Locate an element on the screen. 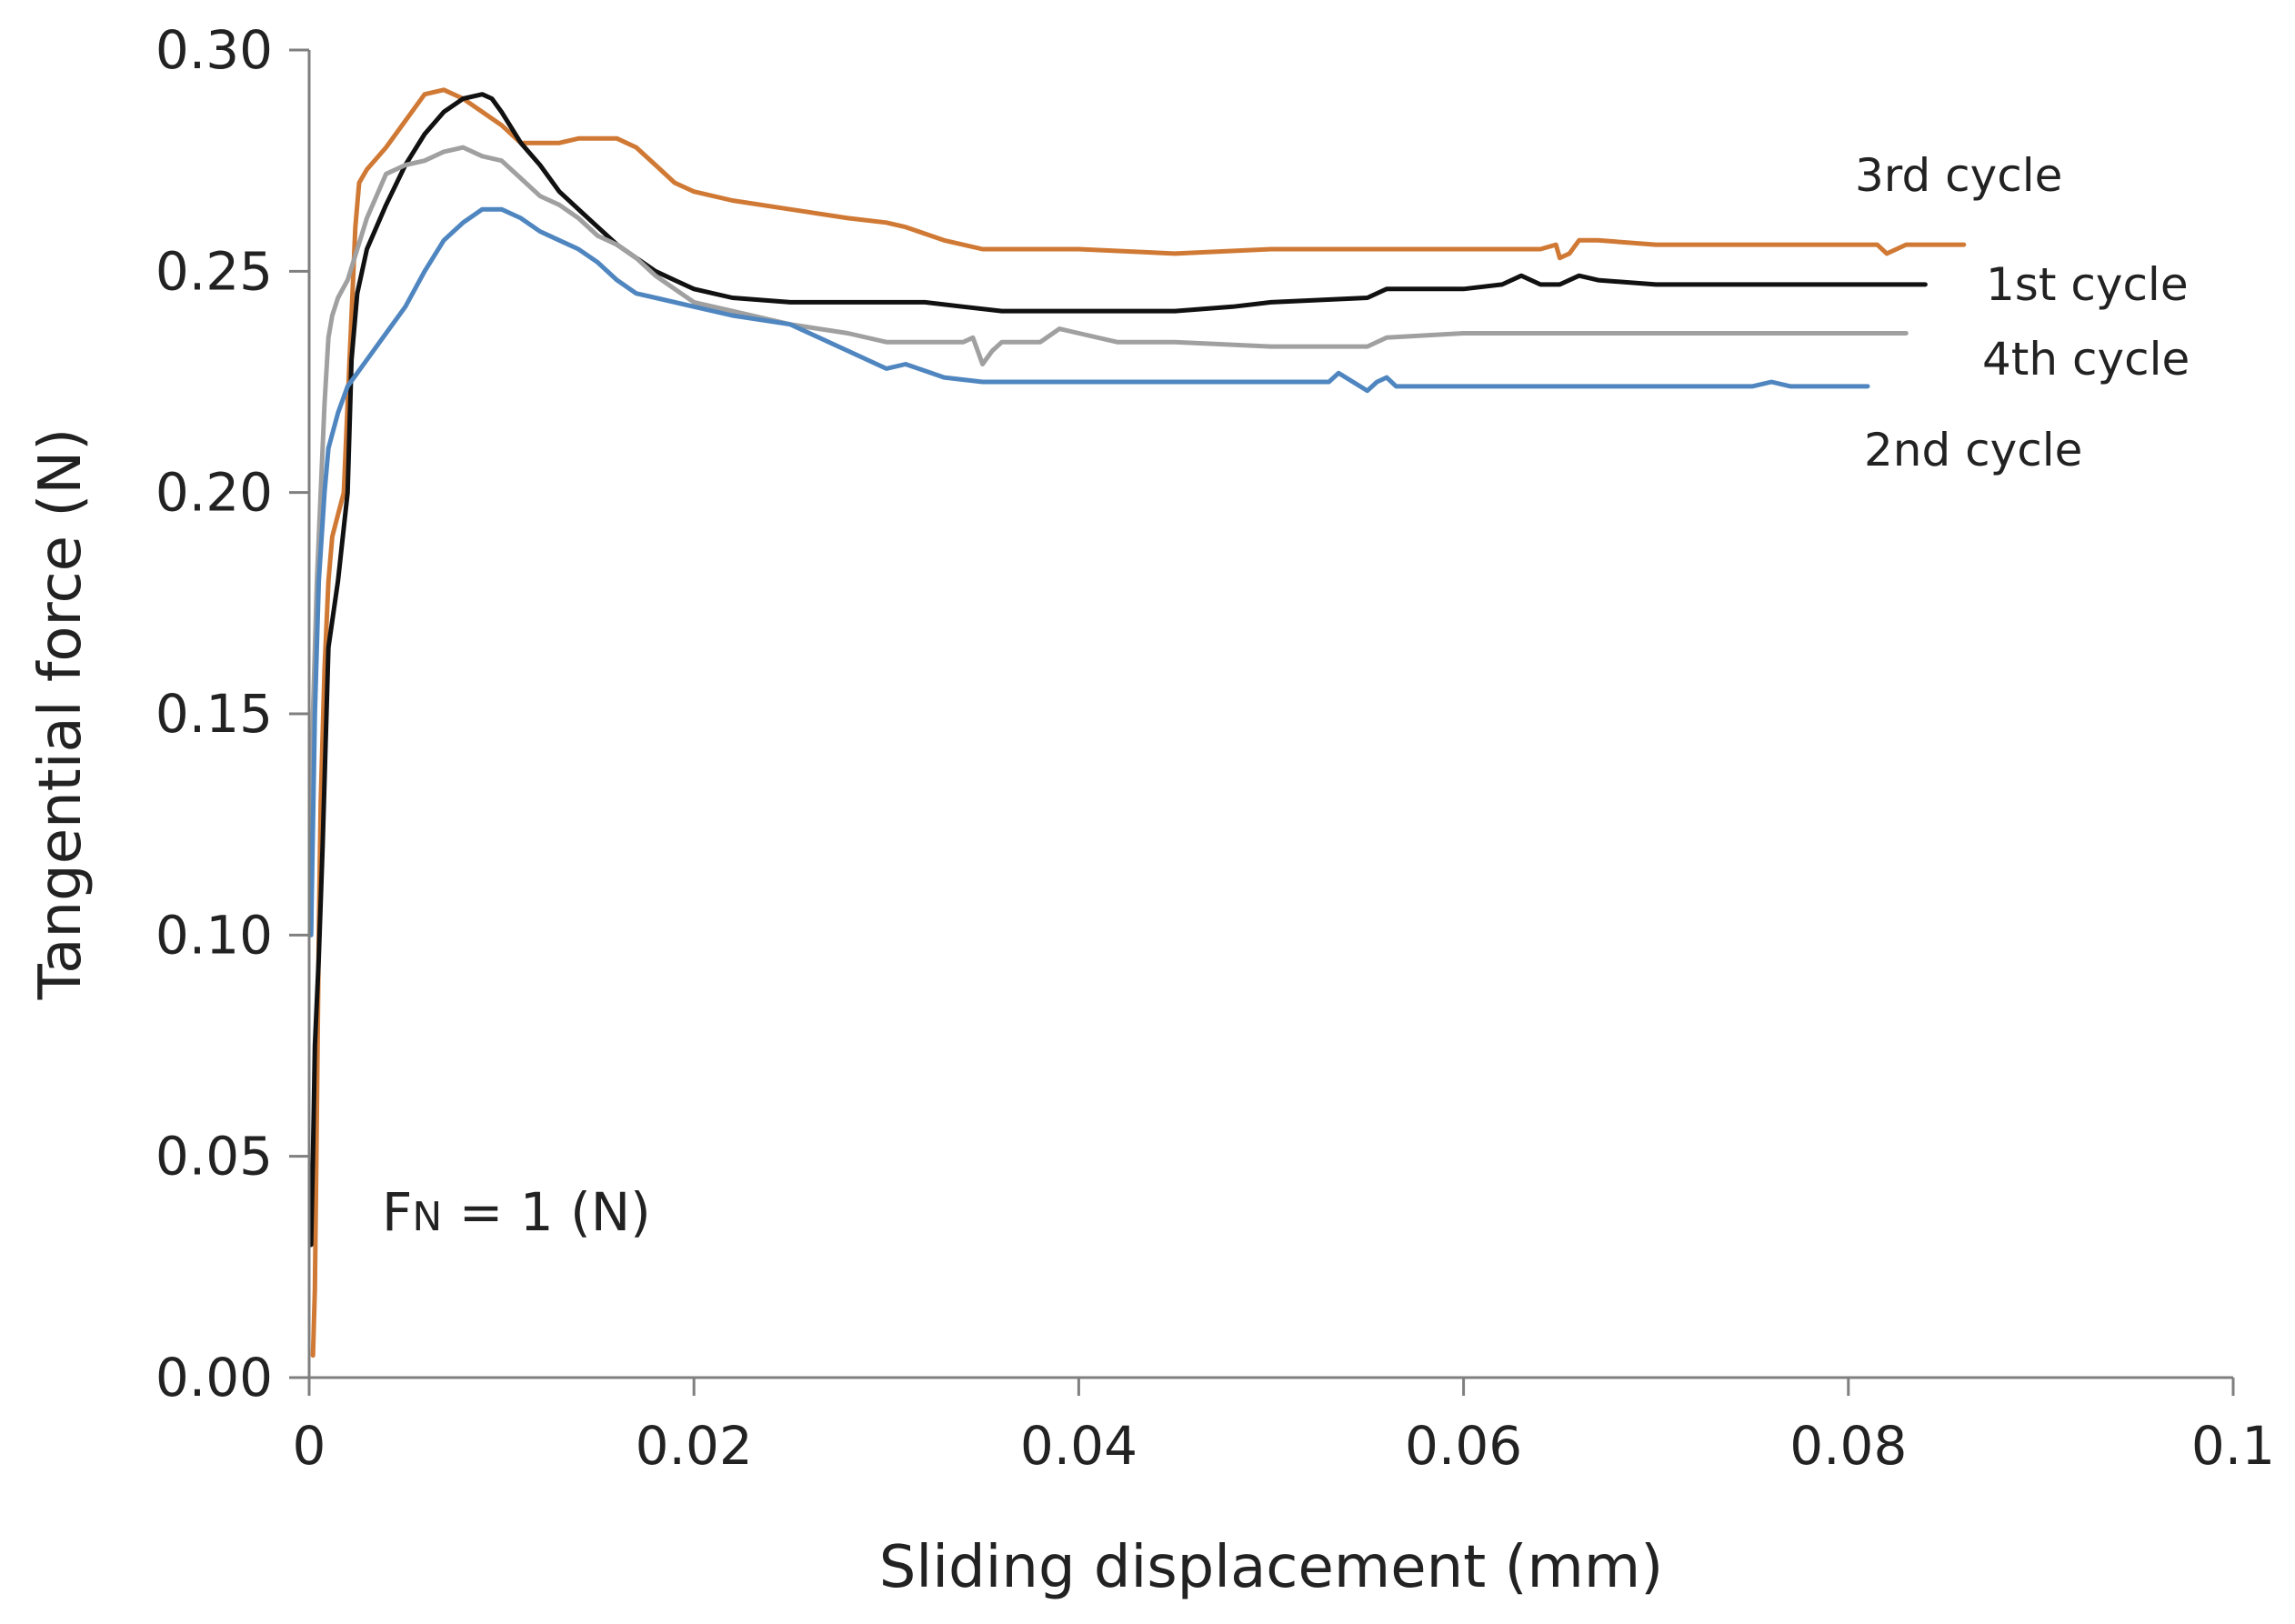 This screenshot has height=1624, width=2295. series-labels: 3rd cycle 1st cycle 4th cycle 2nd cycle is located at coordinates (2023, 312).